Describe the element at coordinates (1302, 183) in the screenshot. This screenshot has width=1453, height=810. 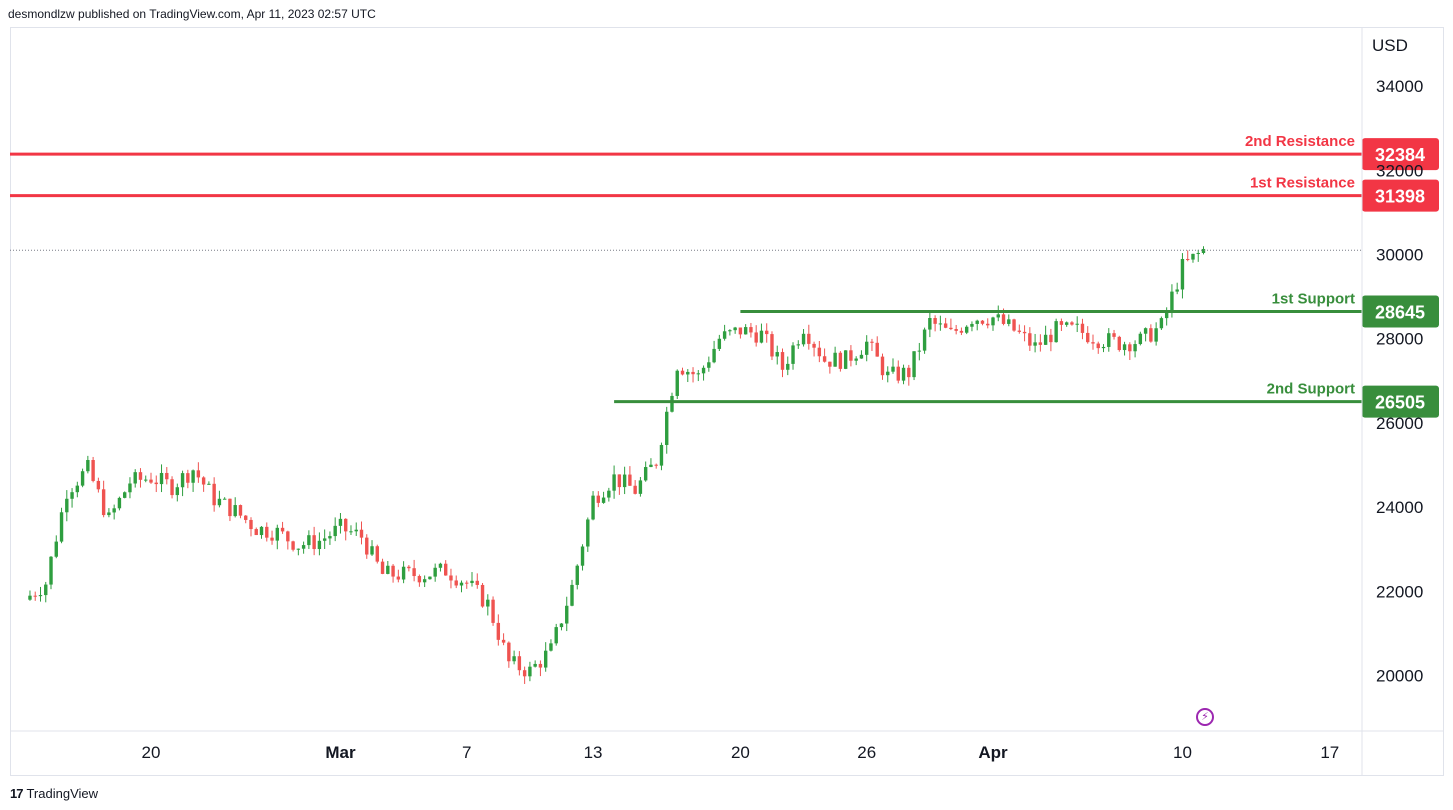
I see `level-name-label: 1st Resistance` at that location.